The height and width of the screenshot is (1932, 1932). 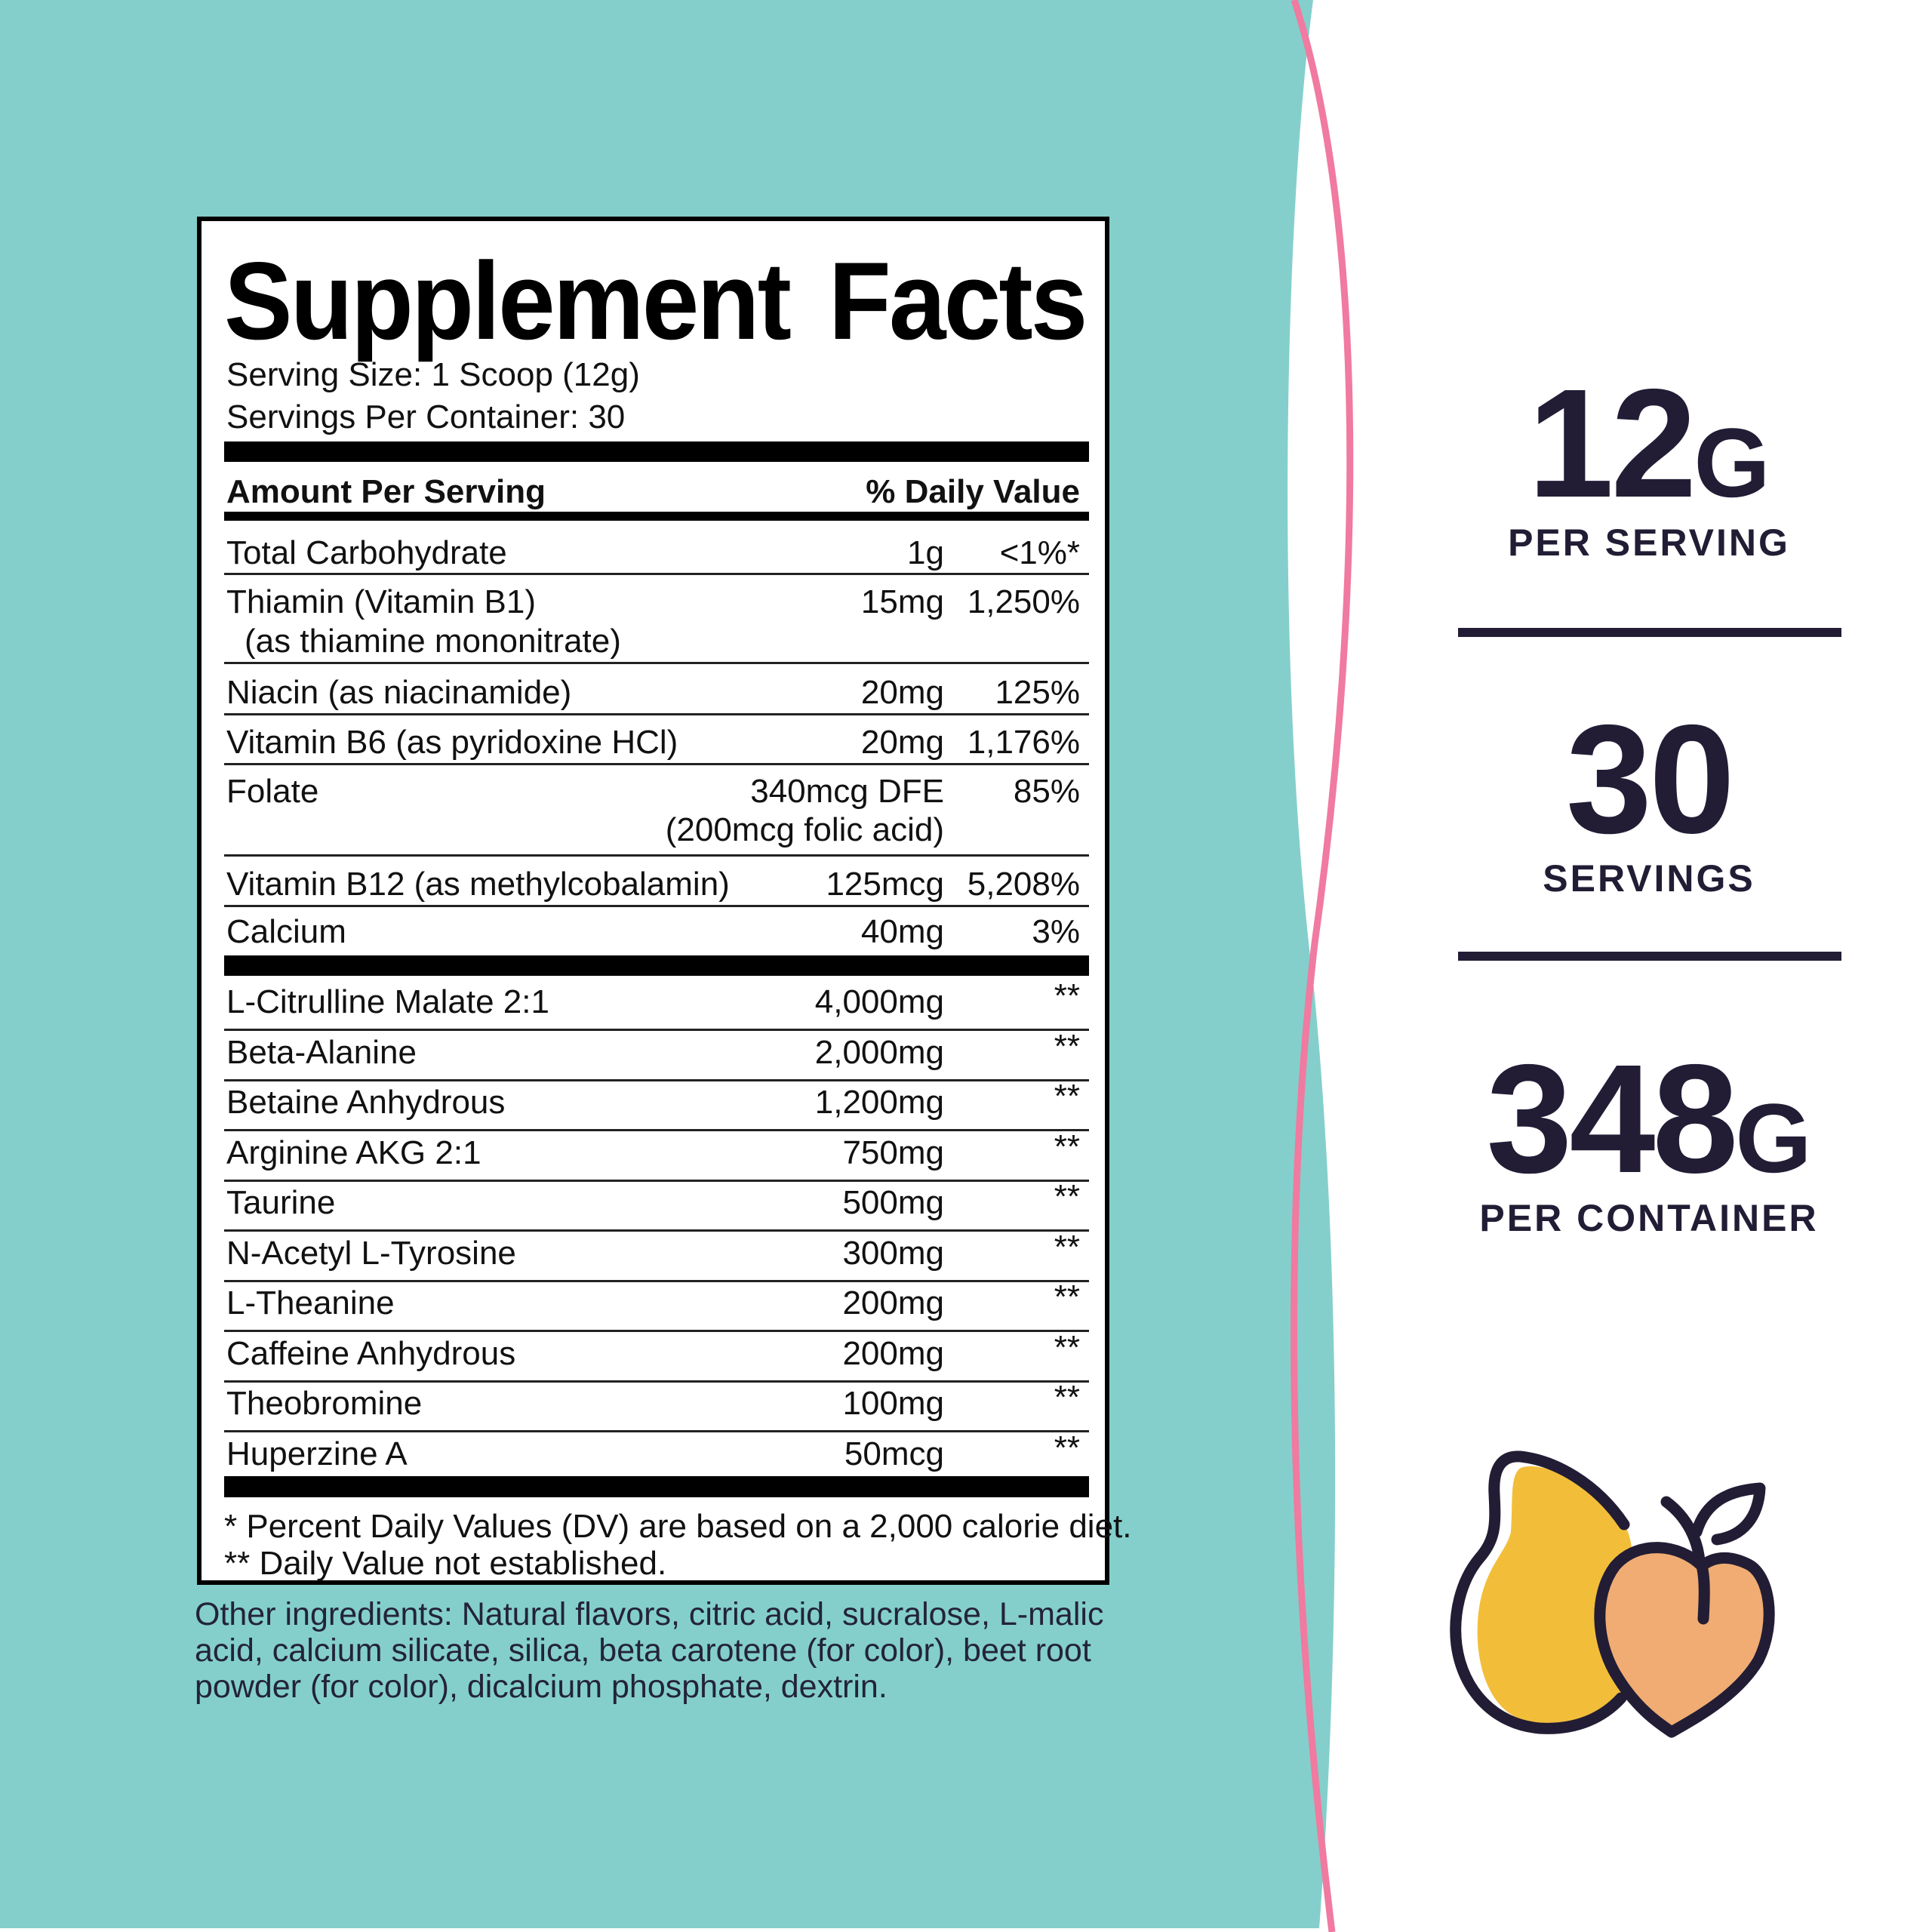 What do you see at coordinates (387, 1001) in the screenshot?
I see `ingredient-name: L-Citrulline Malate 2:1` at bounding box center [387, 1001].